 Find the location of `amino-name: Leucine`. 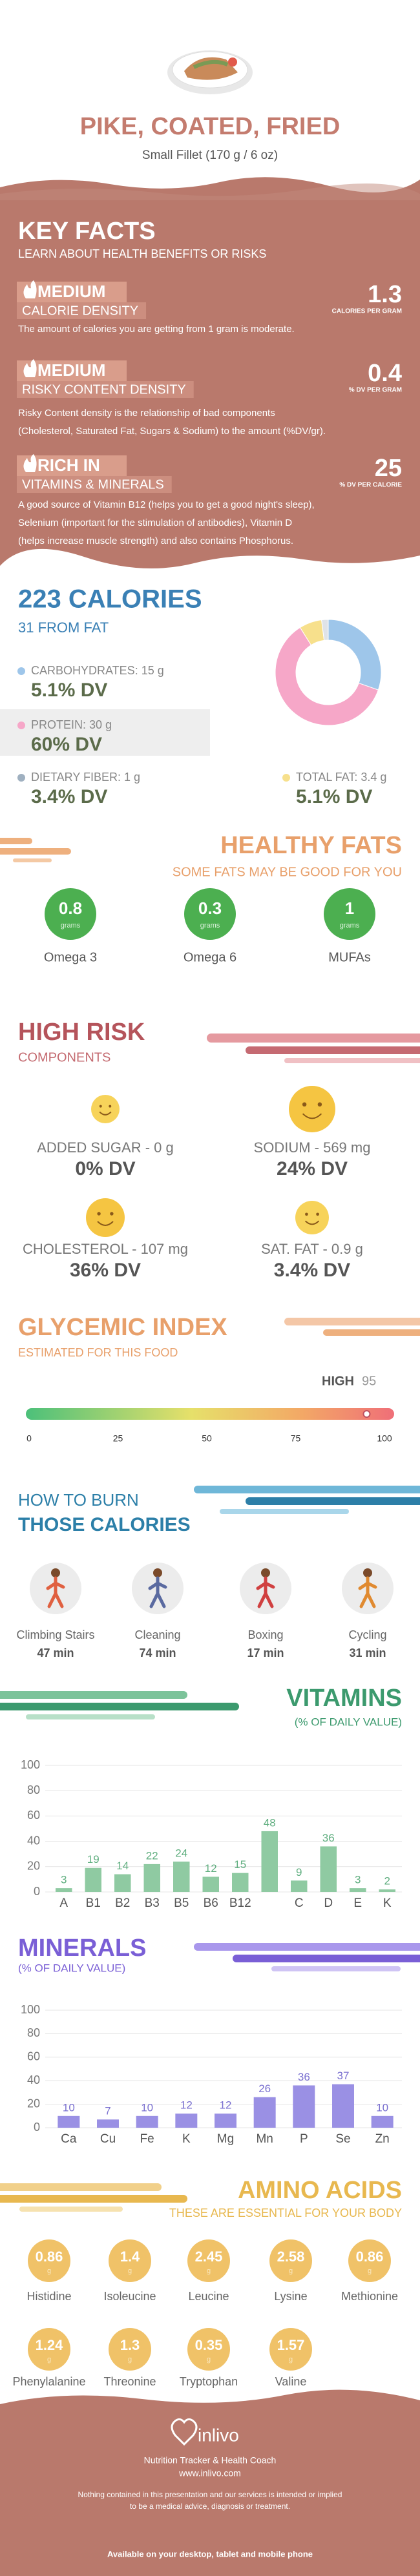

amino-name: Leucine is located at coordinates (209, 2296).